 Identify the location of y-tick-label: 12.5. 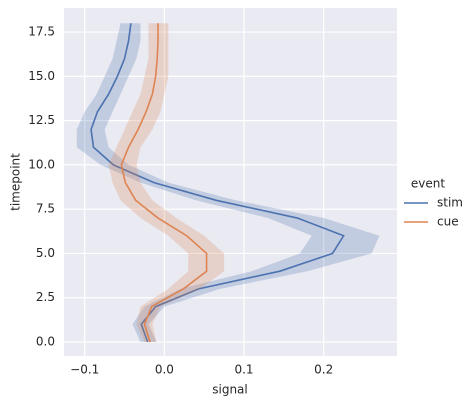
(41, 120).